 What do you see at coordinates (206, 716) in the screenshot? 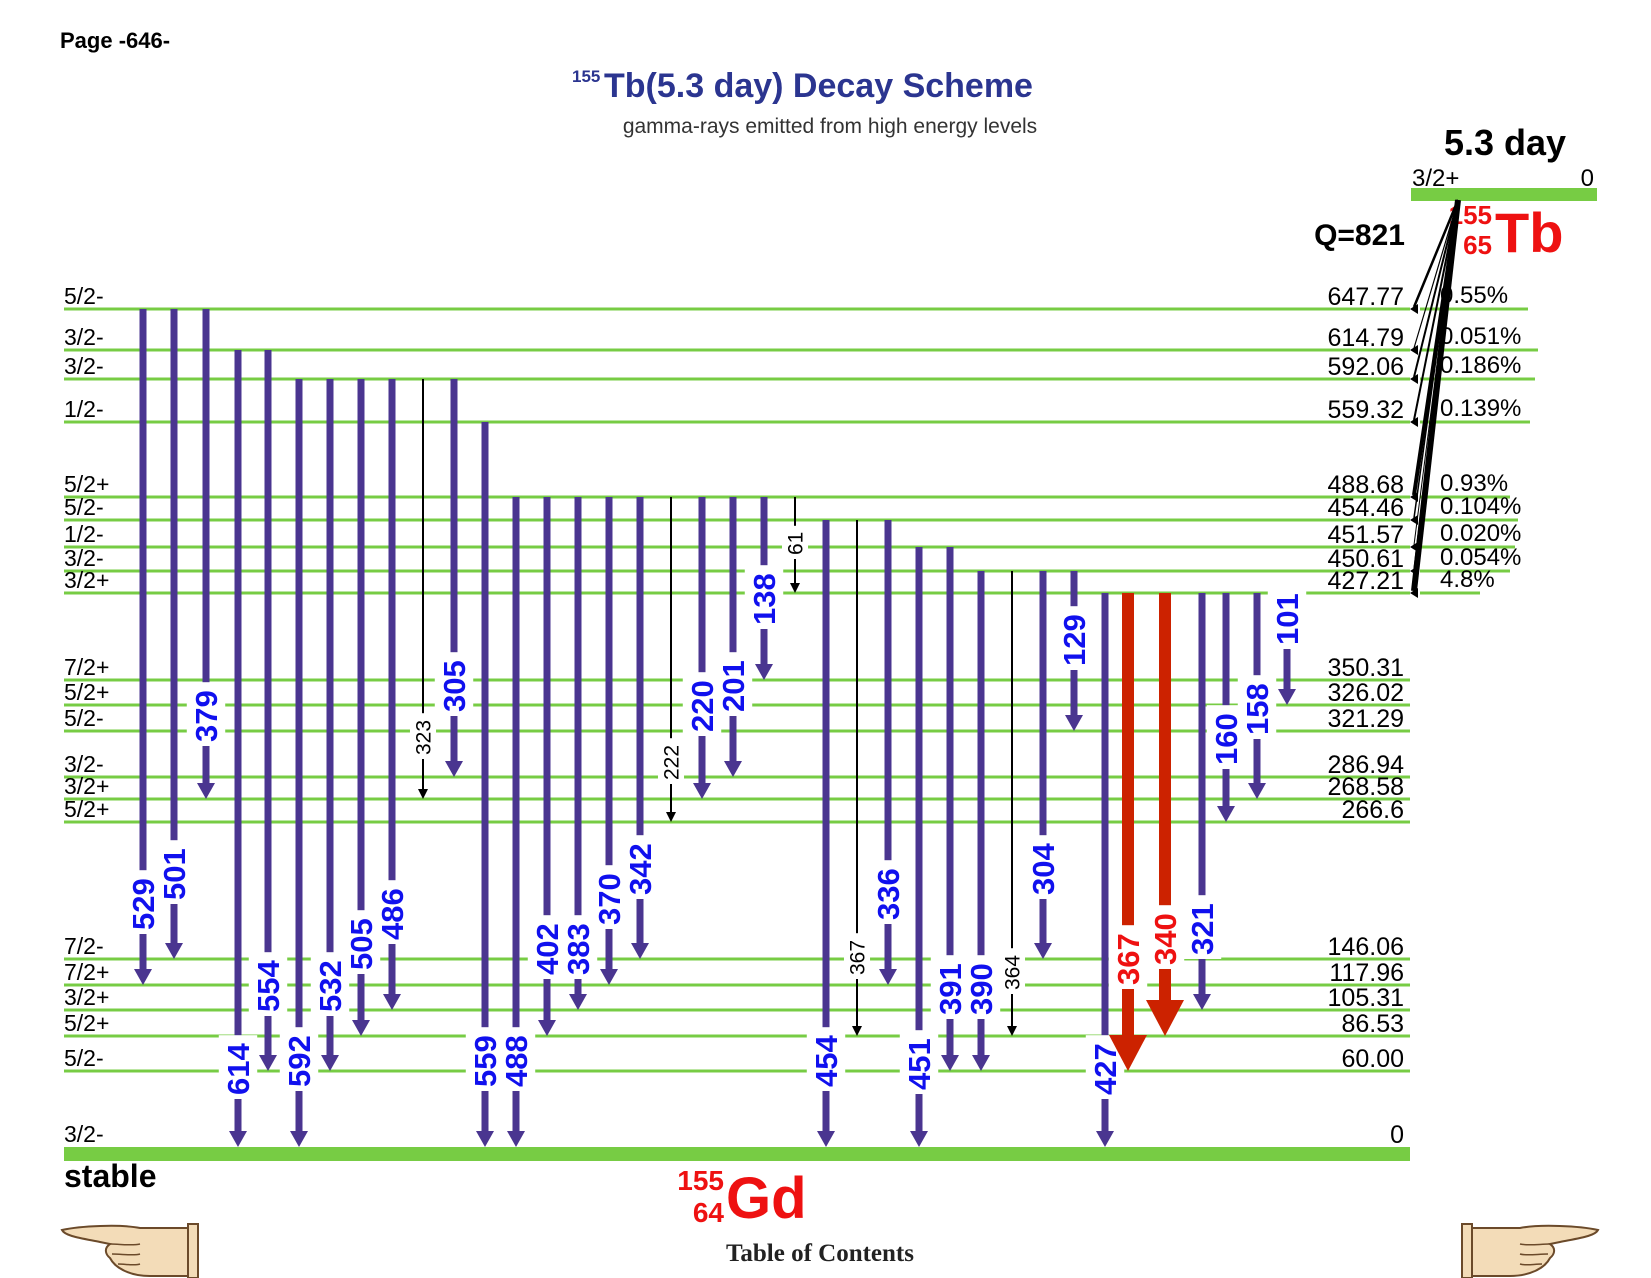
I see `gamma-energy-label: 379` at bounding box center [206, 716].